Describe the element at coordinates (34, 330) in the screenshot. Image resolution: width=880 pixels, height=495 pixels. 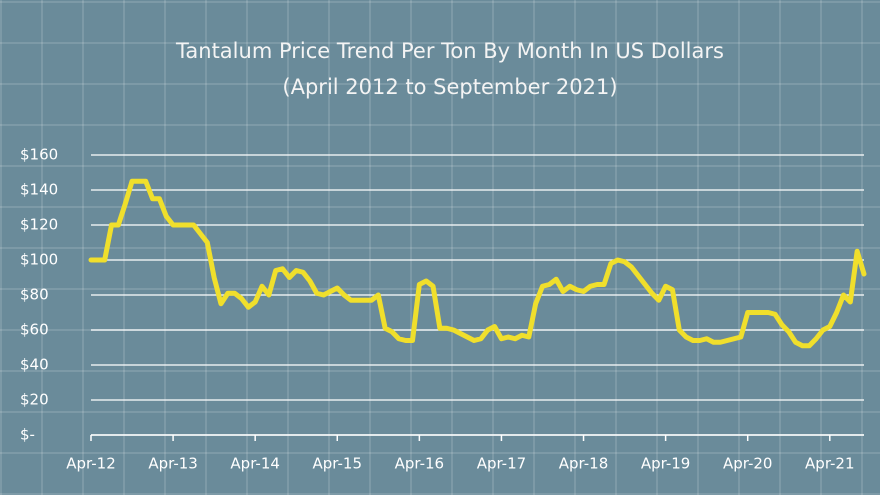
I see `y-tick-label: $60` at that location.